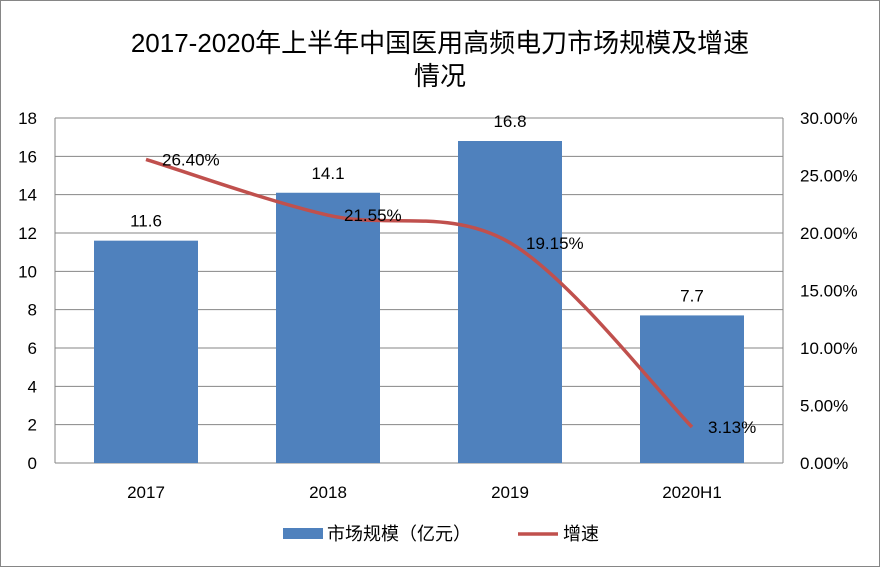  I want to click on right-axis-tick-label: 0.00%, so click(824, 463).